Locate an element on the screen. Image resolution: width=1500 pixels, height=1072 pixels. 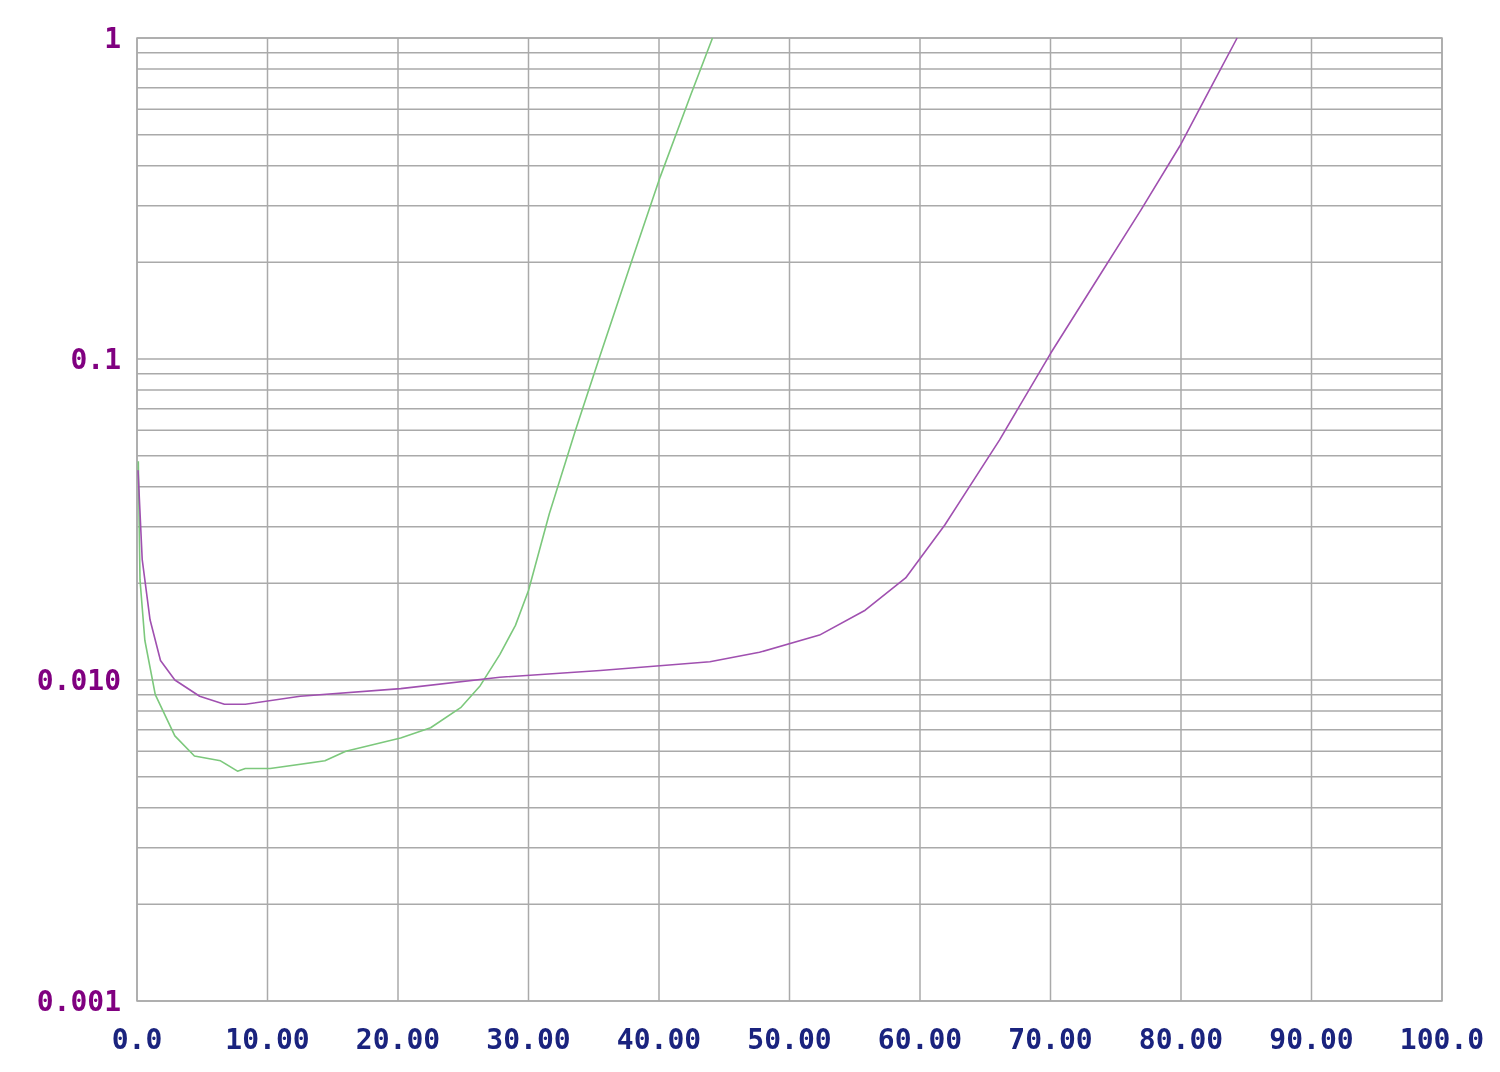
x-tick-label: 60.00 is located at coordinates (920, 1039).